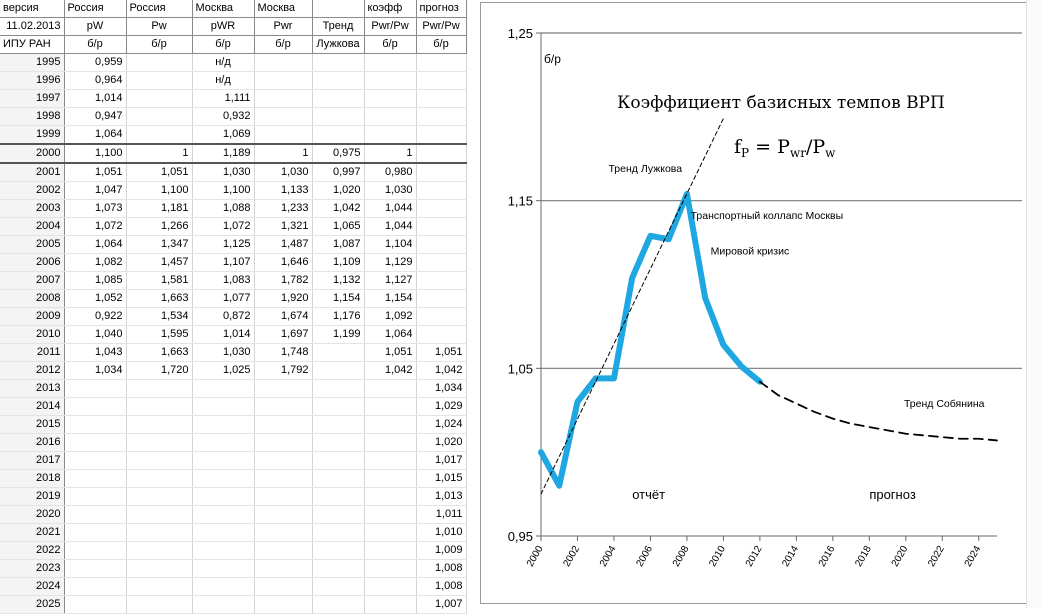 The image size is (1042, 614). Describe the element at coordinates (338, 153) in the screenshot. I see `value-cell: 0,975` at that location.